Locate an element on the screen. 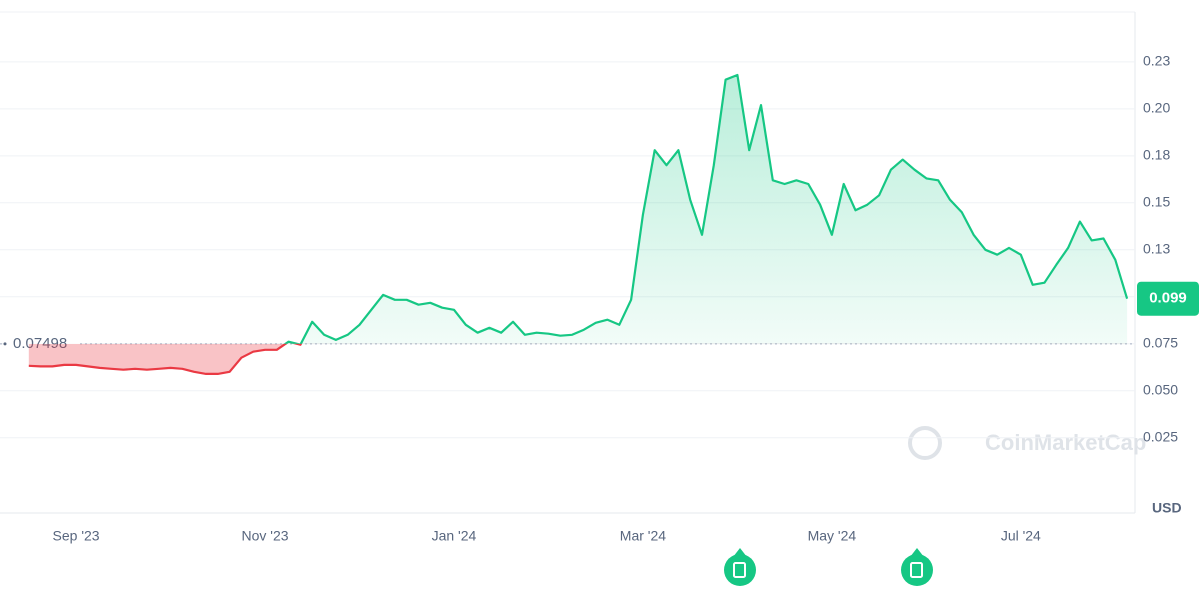 The width and height of the screenshot is (1200, 590). baseline-label: 0.07498 is located at coordinates (40, 343).